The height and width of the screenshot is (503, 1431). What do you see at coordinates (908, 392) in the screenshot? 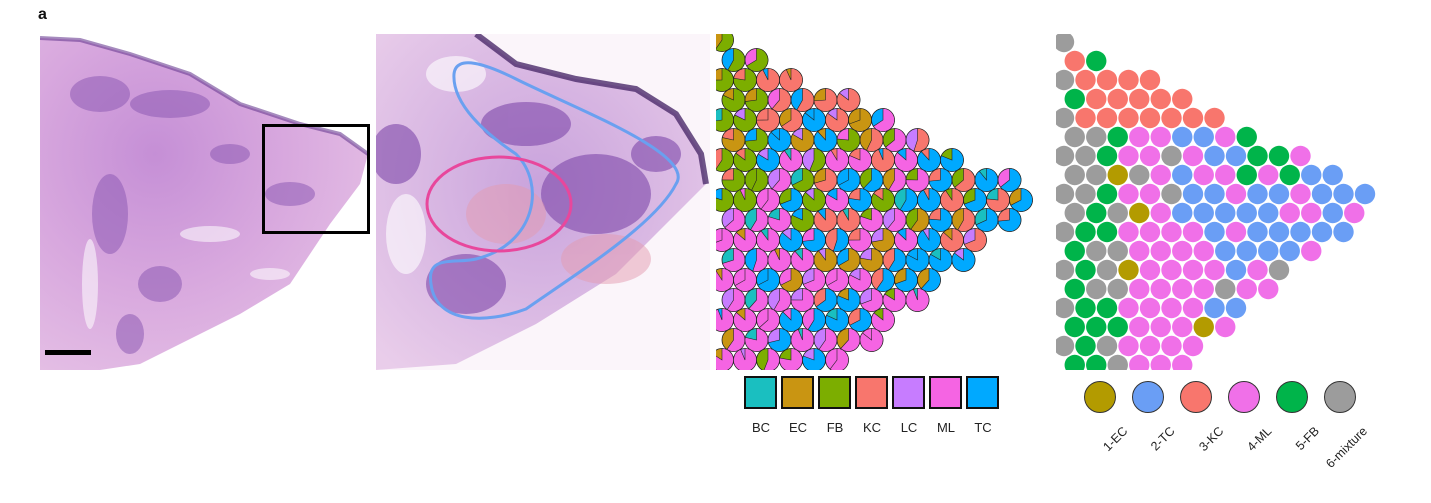
I see `legend-swatch-lc` at bounding box center [908, 392].